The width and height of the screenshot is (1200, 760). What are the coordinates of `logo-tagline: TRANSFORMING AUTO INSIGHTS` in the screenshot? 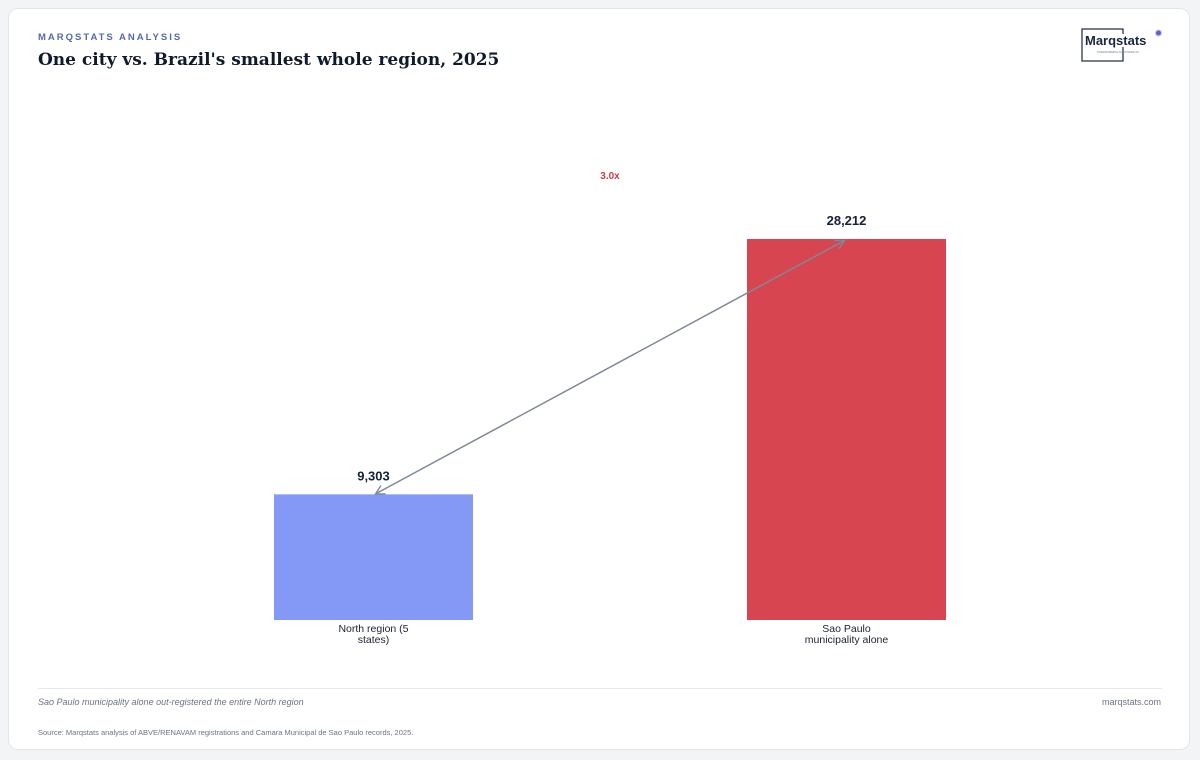 It's located at (1118, 52).